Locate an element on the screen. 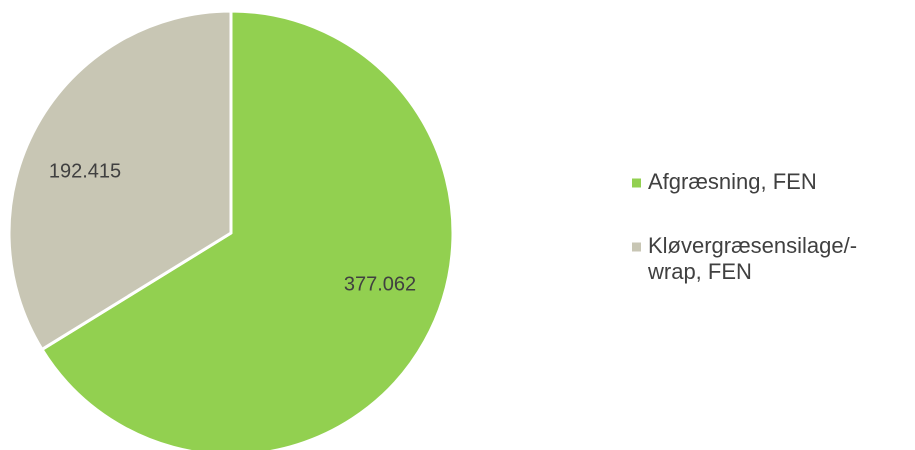 The image size is (915, 450). legend-item-1: Afgræsning, FEN is located at coordinates (724, 181).